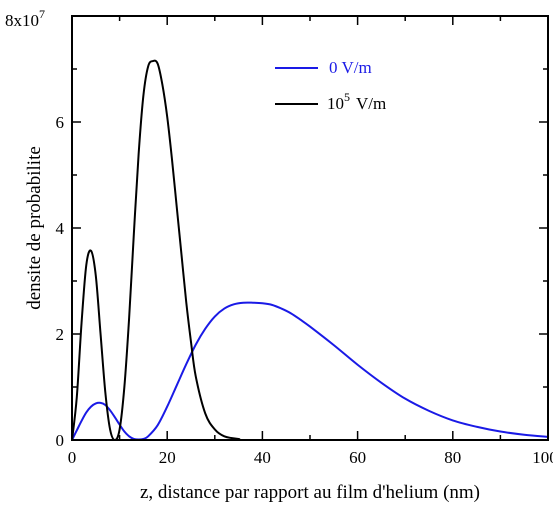 This screenshot has width=553, height=507. What do you see at coordinates (542, 457) in the screenshot?
I see `x-tick-label: 100` at bounding box center [542, 457].